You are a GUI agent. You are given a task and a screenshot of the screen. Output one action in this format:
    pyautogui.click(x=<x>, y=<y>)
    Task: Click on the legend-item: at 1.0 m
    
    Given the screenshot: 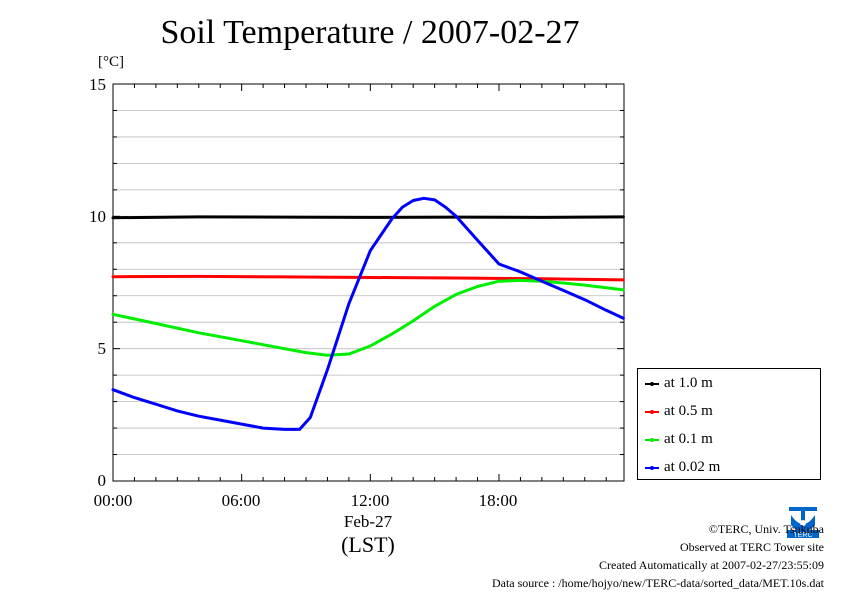 What is the action you would take?
    pyautogui.click(x=731, y=384)
    